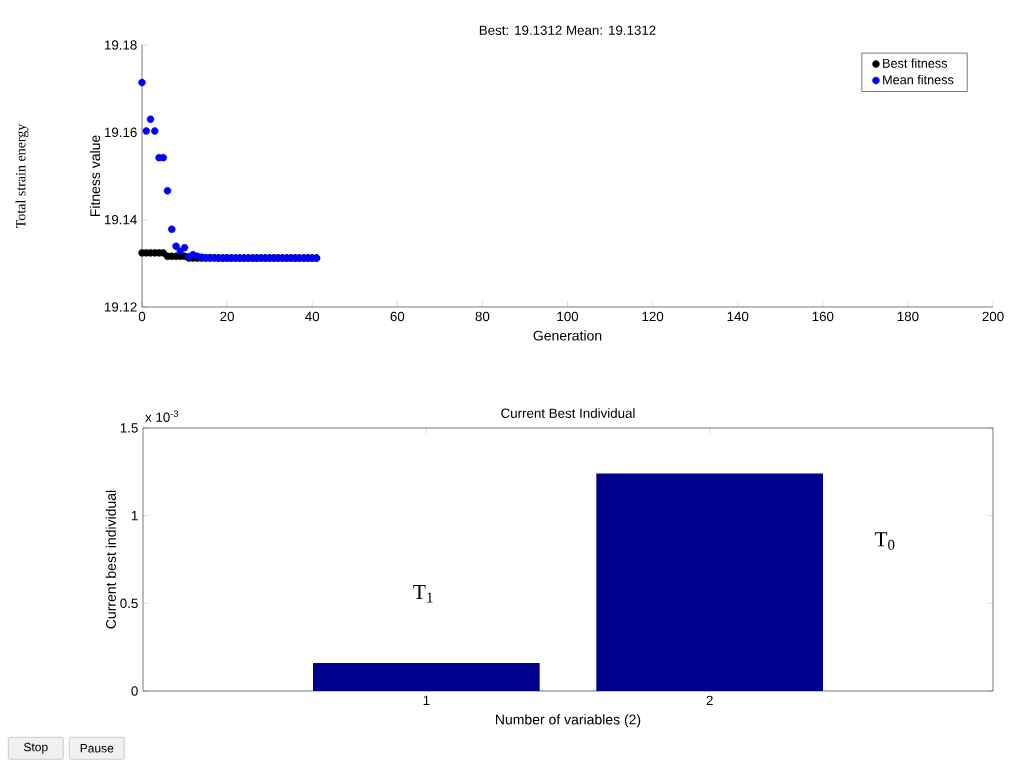 The height and width of the screenshot is (767, 1016). What do you see at coordinates (709, 700) in the screenshot?
I see `x-tick-label: 2` at bounding box center [709, 700].